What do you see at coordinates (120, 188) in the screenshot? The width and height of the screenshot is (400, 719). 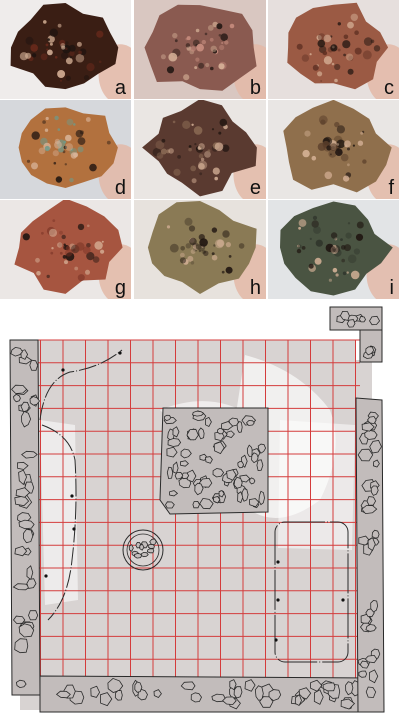 I see `photo-label-d: d` at bounding box center [120, 188].